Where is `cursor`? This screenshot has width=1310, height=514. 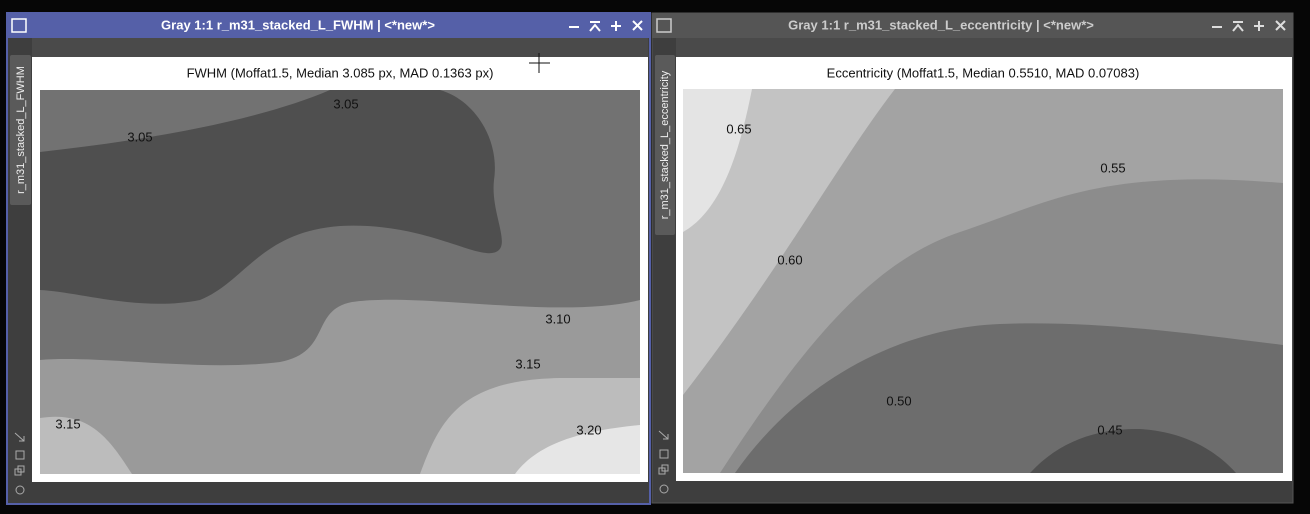 cursor is located at coordinates (539, 63).